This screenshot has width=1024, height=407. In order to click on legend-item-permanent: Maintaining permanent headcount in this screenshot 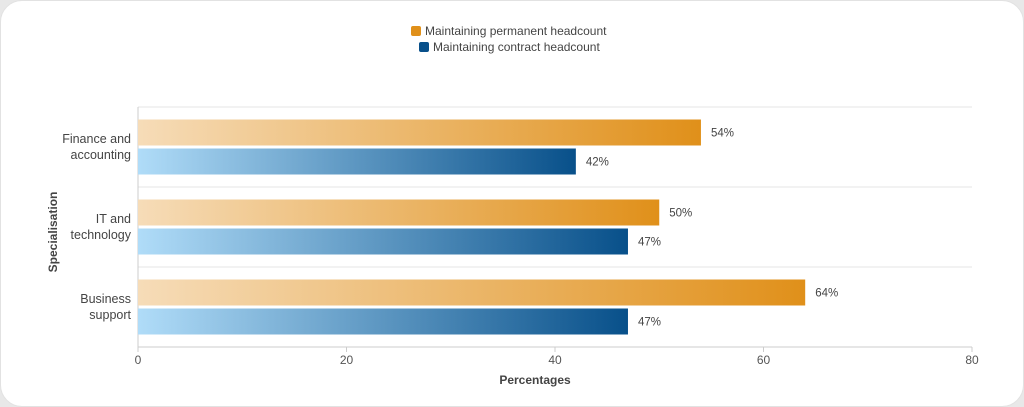, I will do `click(508, 31)`.